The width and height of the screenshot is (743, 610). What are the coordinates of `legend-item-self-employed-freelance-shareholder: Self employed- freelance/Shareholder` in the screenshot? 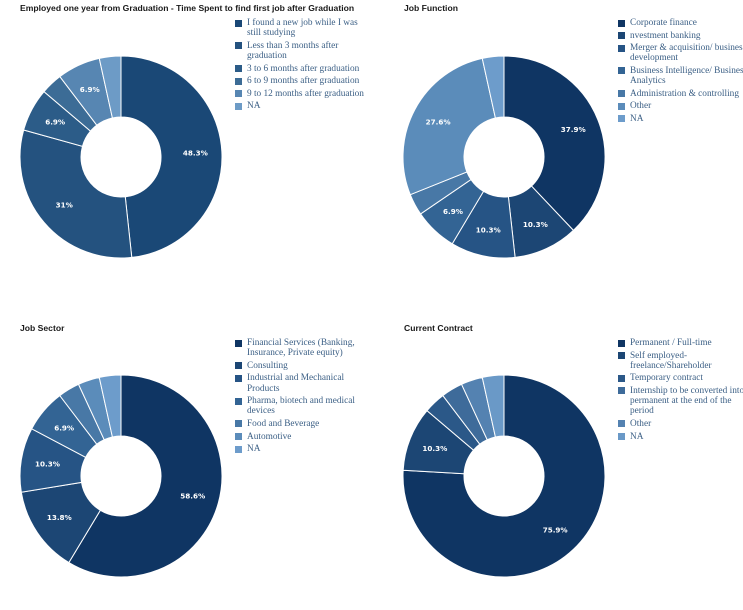 It's located at (680, 361).